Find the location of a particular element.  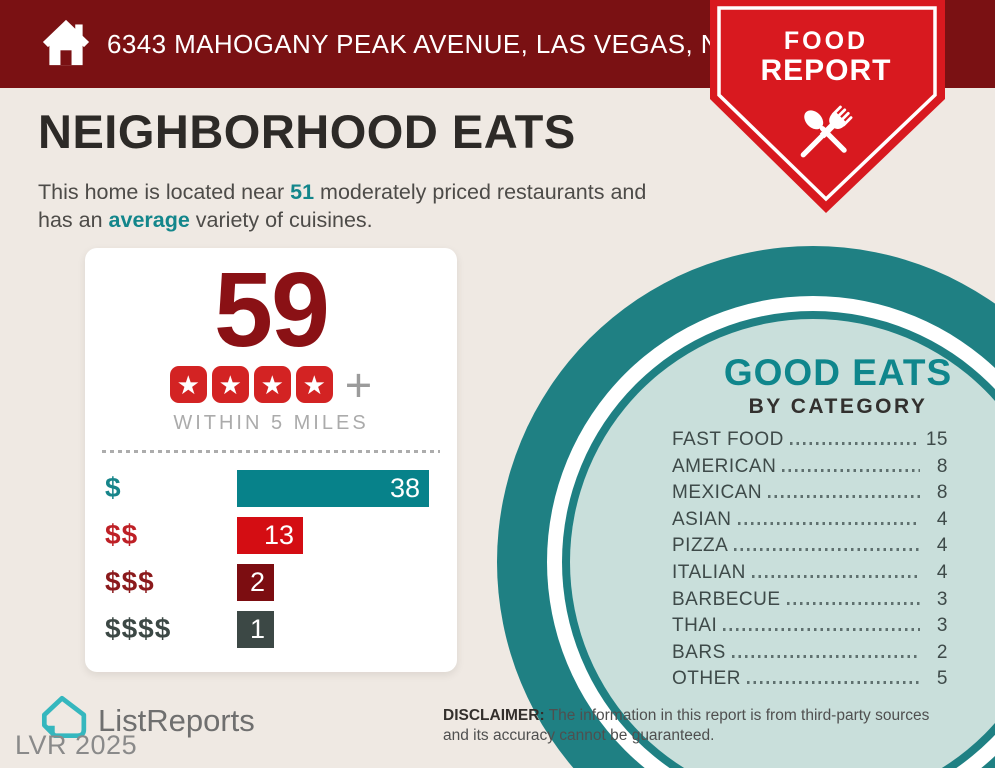

ribbon-title-line2: REPORT is located at coordinates (826, 70).